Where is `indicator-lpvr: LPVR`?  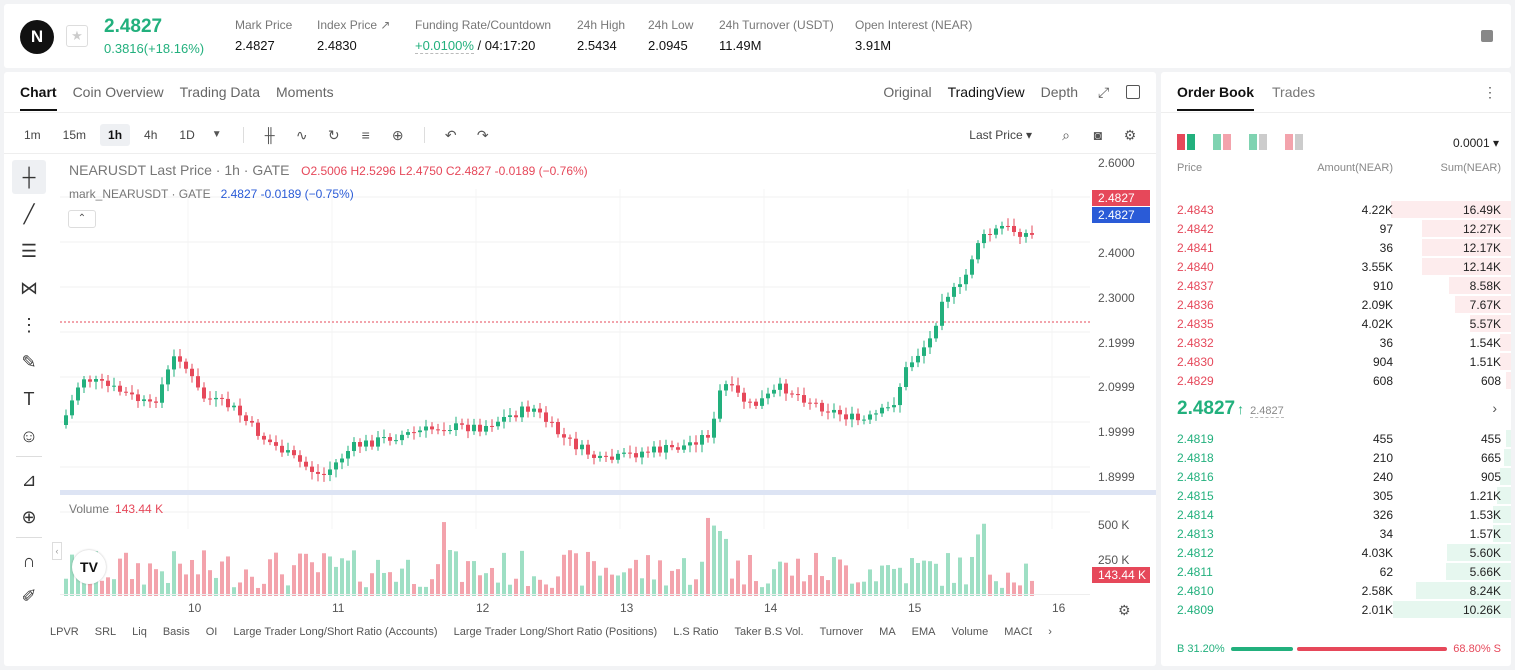
indicator-lpvr: LPVR is located at coordinates (64, 632).